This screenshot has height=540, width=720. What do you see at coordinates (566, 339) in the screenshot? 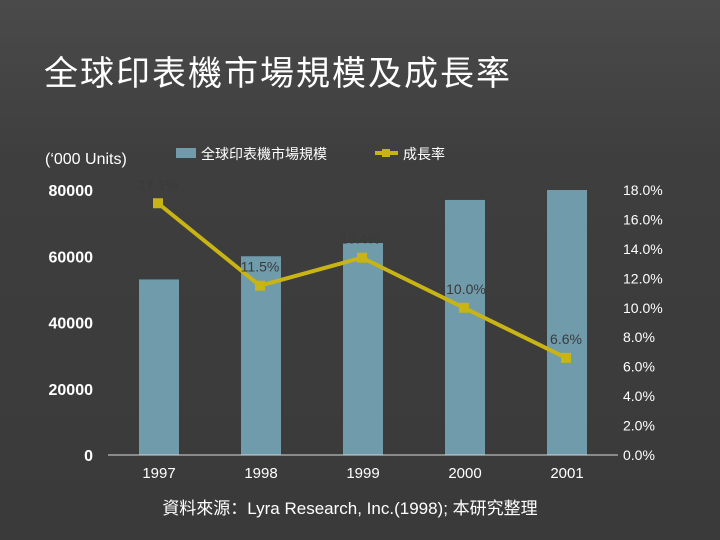
I see `growth-label-2001: 6.6%` at bounding box center [566, 339].